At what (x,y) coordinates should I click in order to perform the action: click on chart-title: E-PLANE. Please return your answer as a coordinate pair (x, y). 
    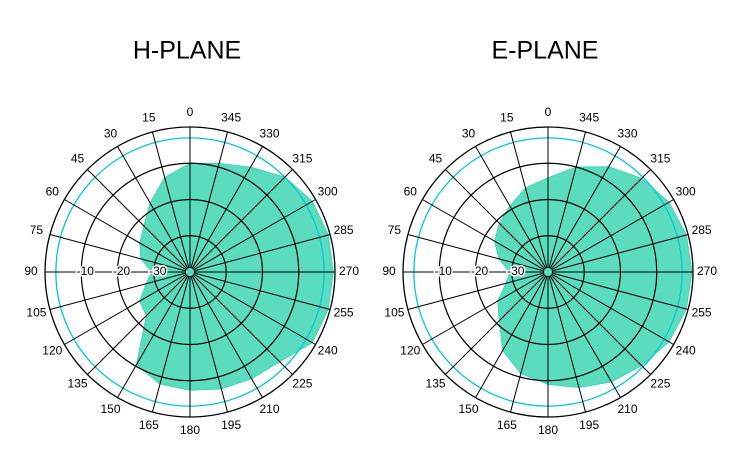
    Looking at the image, I should click on (545, 51).